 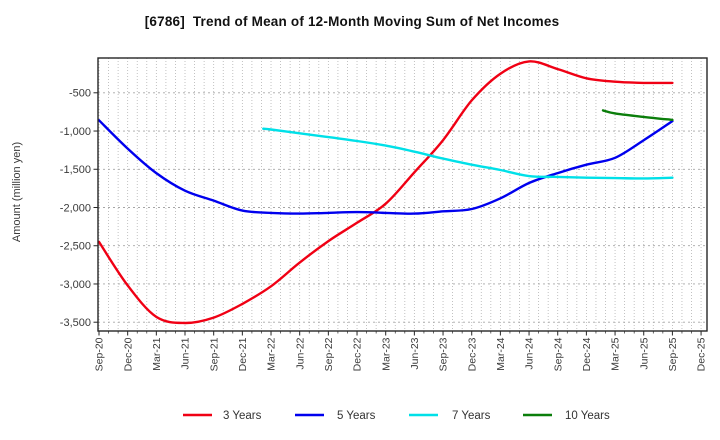 I want to click on x-tick-label: Jun-25, so click(x=644, y=353).